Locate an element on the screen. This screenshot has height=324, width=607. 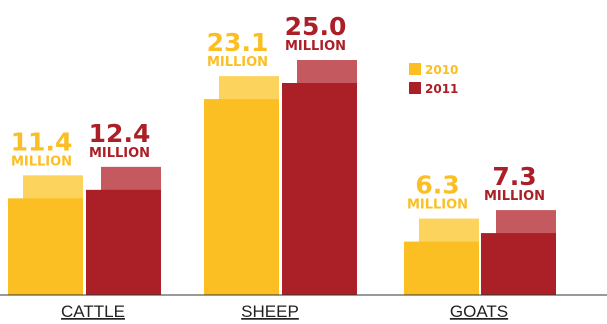
bar-highlight-cattle-2011 is located at coordinates (131, 179).